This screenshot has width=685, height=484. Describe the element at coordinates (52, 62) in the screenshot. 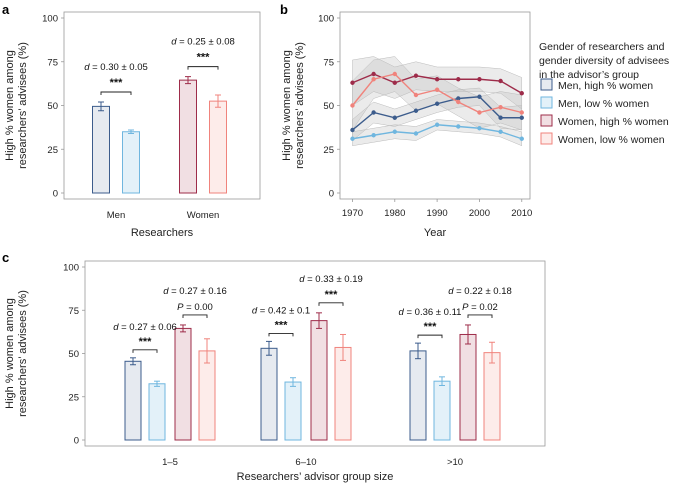

I see `a-ytick-label: 75` at that location.